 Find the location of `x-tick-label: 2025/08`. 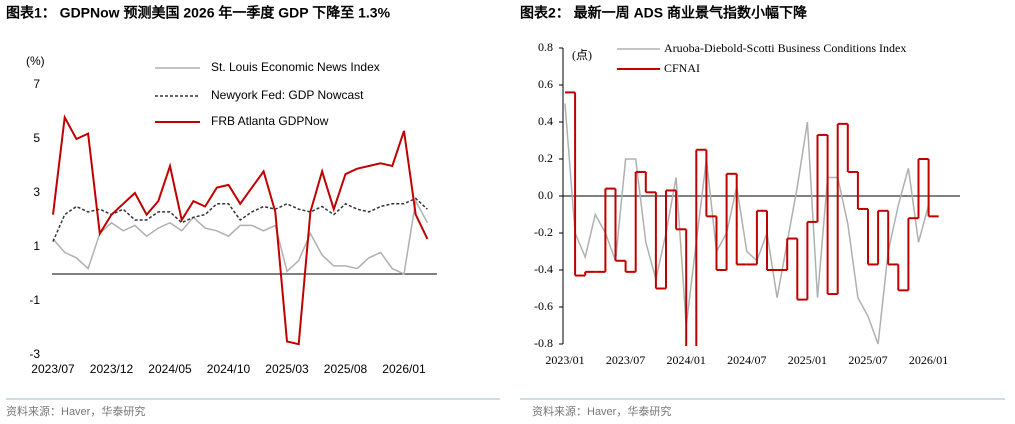

x-tick-label: 2025/08 is located at coordinates (346, 369).